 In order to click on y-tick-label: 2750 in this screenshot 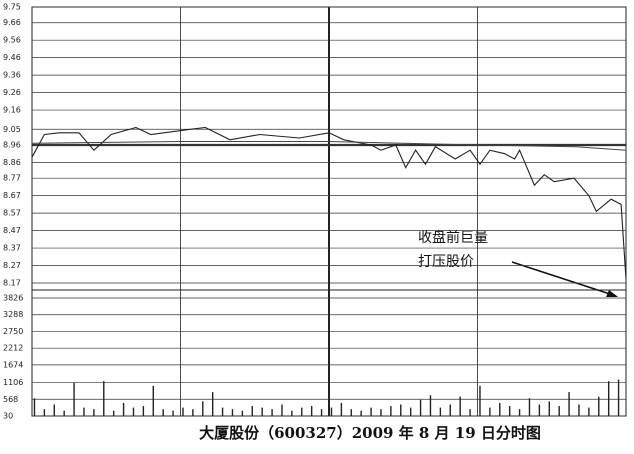, I will do `click(13, 331)`.